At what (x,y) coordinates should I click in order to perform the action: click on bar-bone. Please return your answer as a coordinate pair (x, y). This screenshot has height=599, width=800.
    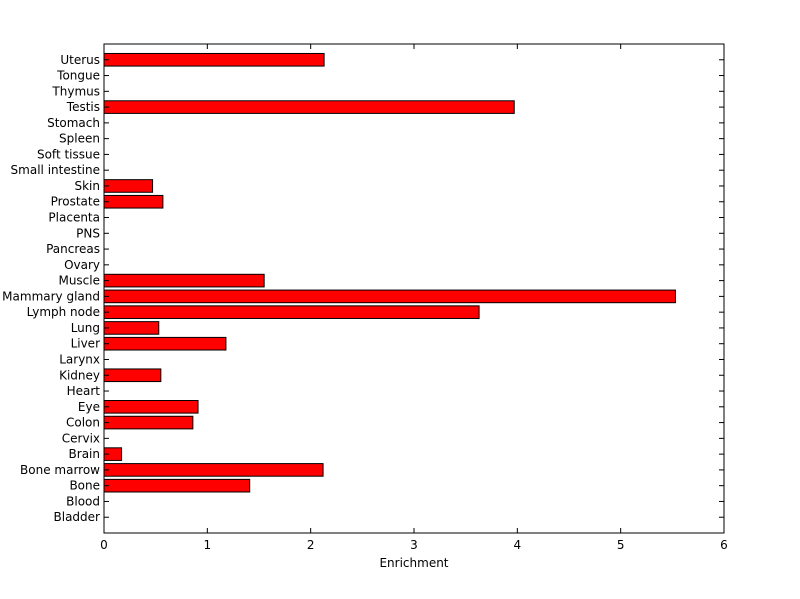
    Looking at the image, I should click on (177, 485).